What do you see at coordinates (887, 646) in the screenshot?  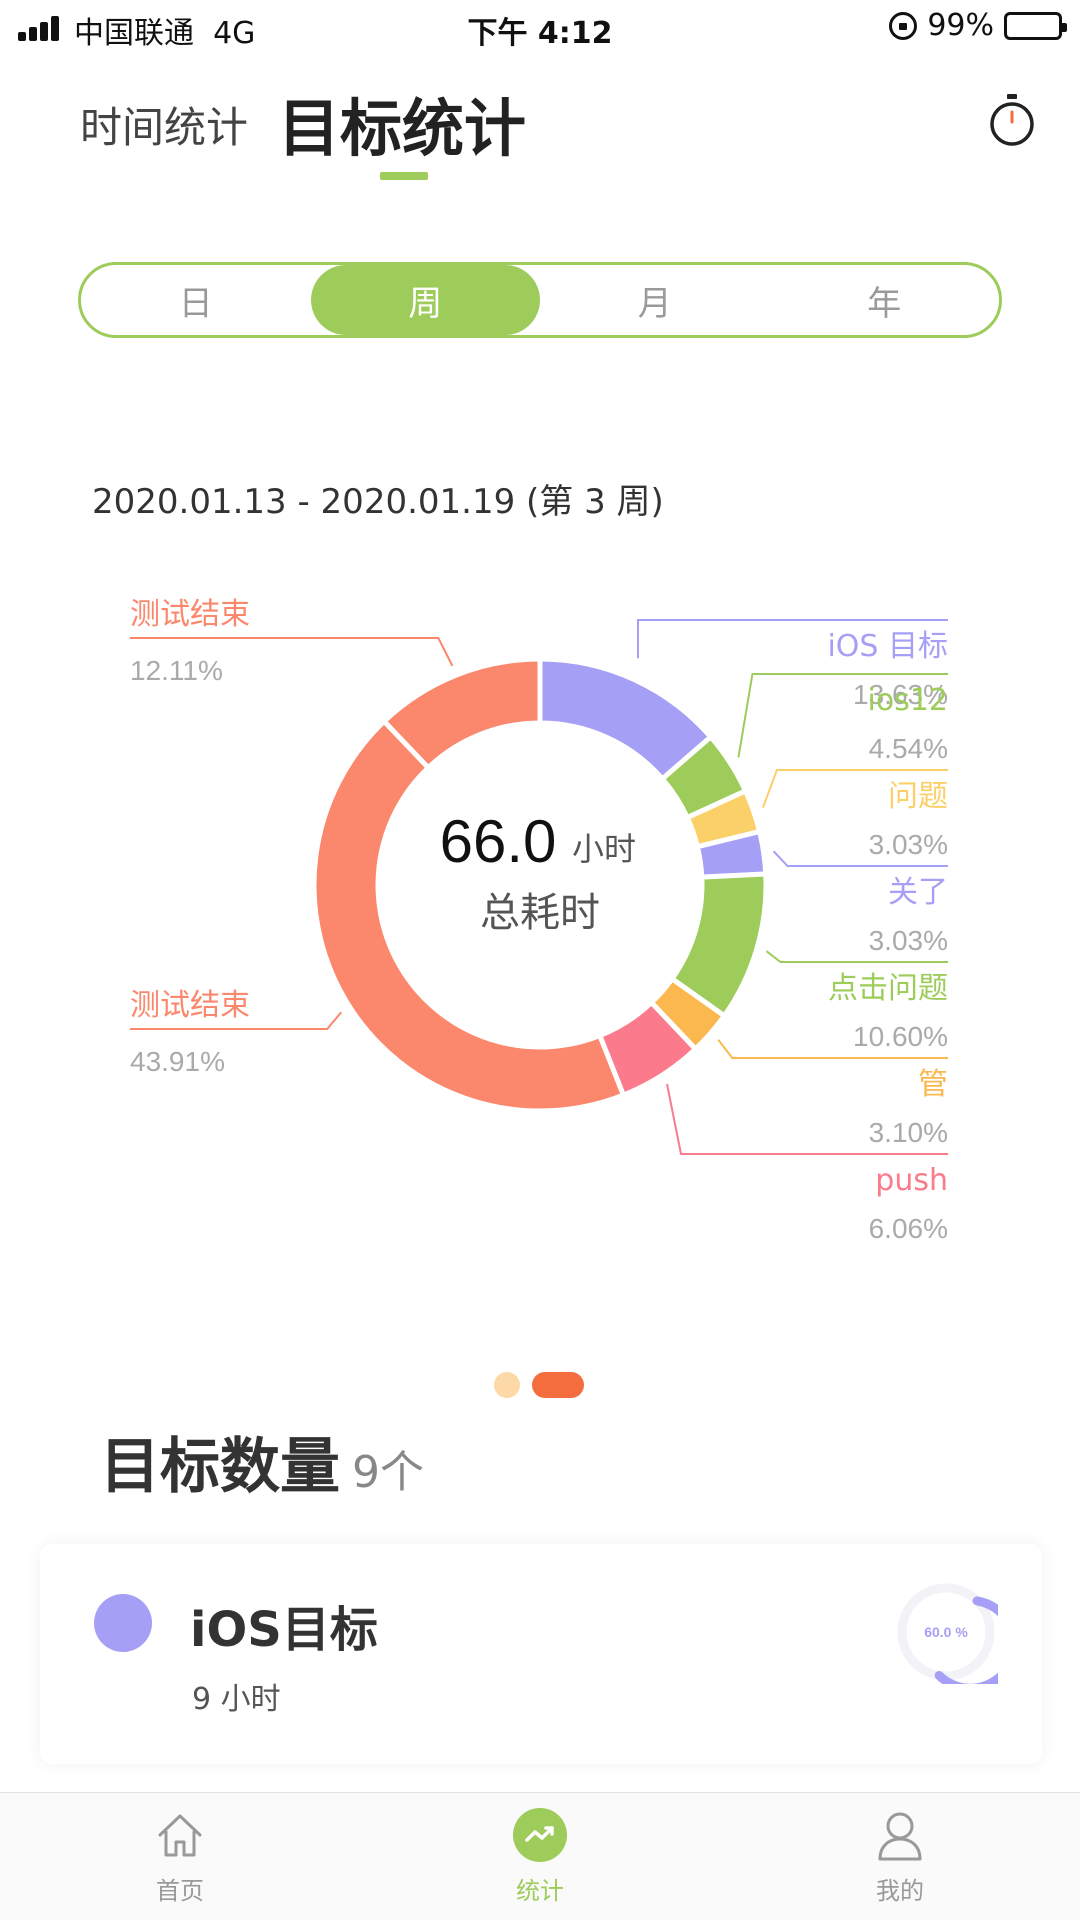 I see `slice-label: iOS 目标` at bounding box center [887, 646].